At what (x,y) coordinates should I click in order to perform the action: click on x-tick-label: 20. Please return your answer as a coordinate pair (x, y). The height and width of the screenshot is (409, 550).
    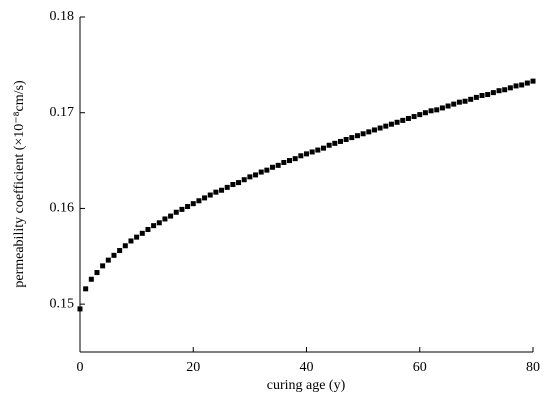
    Looking at the image, I should click on (193, 367).